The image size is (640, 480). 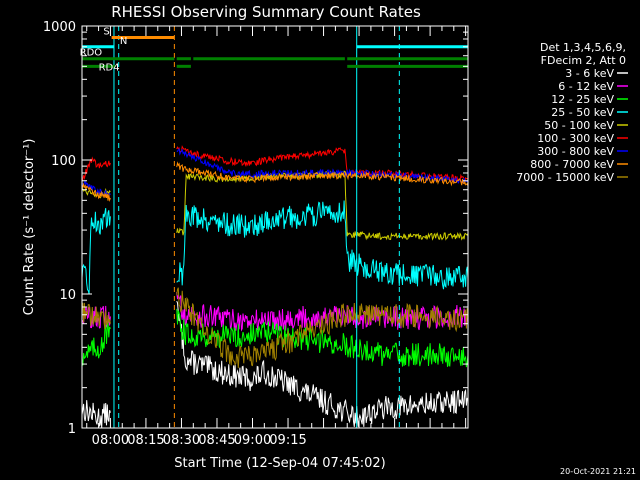 I want to click on chart-title: RHESSI Observing Summary Count Rates, so click(x=266, y=12).